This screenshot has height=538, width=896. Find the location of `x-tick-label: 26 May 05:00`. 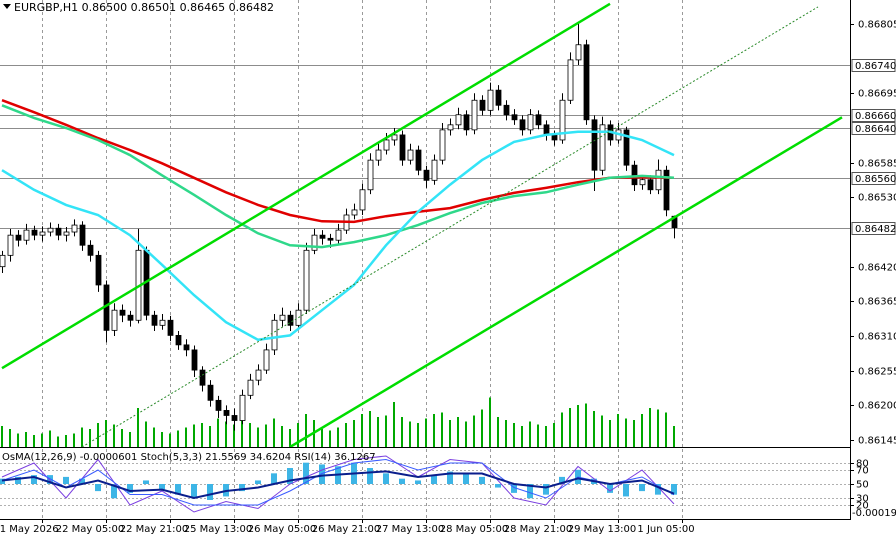

x-tick-label: 26 May 05:00 is located at coordinates (282, 529).